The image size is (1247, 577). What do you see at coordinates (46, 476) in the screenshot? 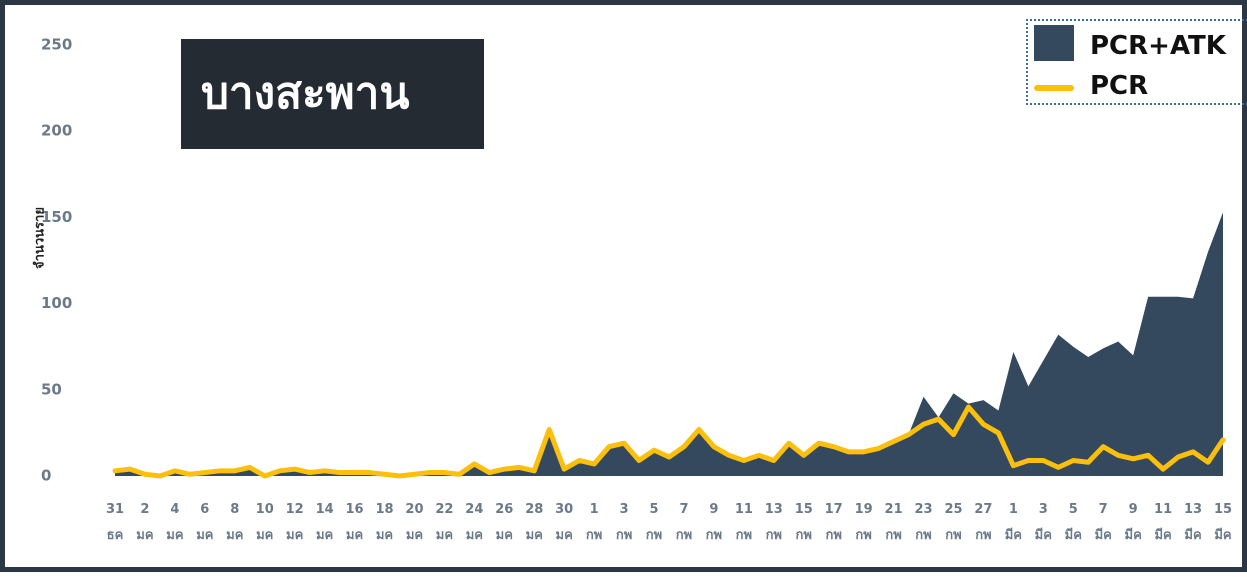
I see `y-tick-label: 0` at bounding box center [46, 476].